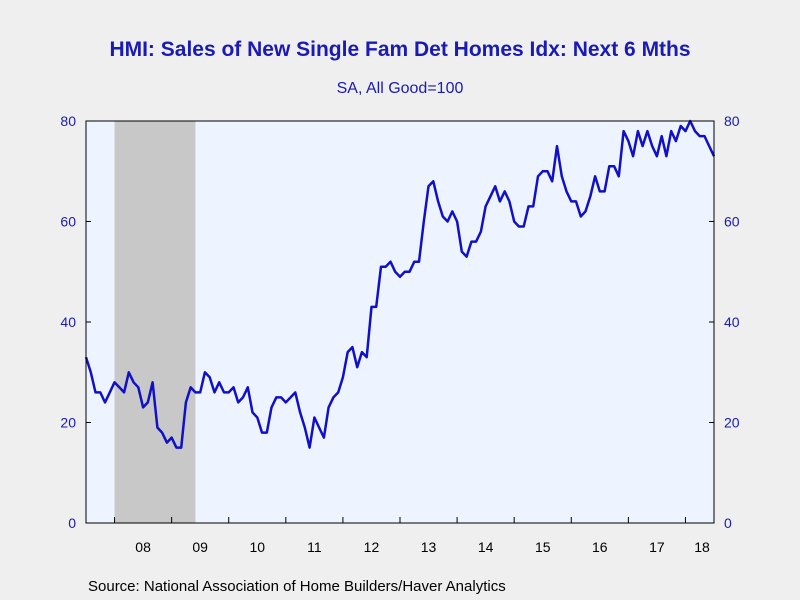 The image size is (800, 600). What do you see at coordinates (68, 423) in the screenshot?
I see `y-tick-label-left: 20` at bounding box center [68, 423].